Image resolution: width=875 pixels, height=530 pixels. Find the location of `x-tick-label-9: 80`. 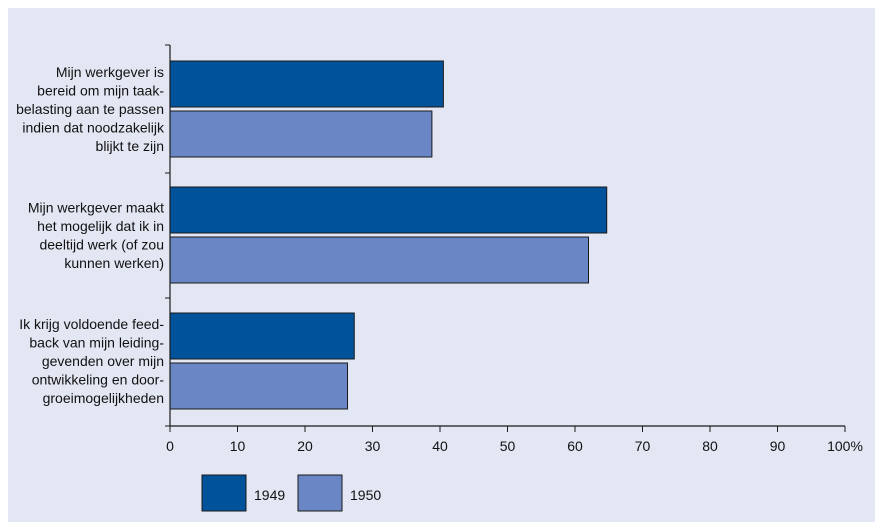

x-tick-label-9: 80 is located at coordinates (710, 446).